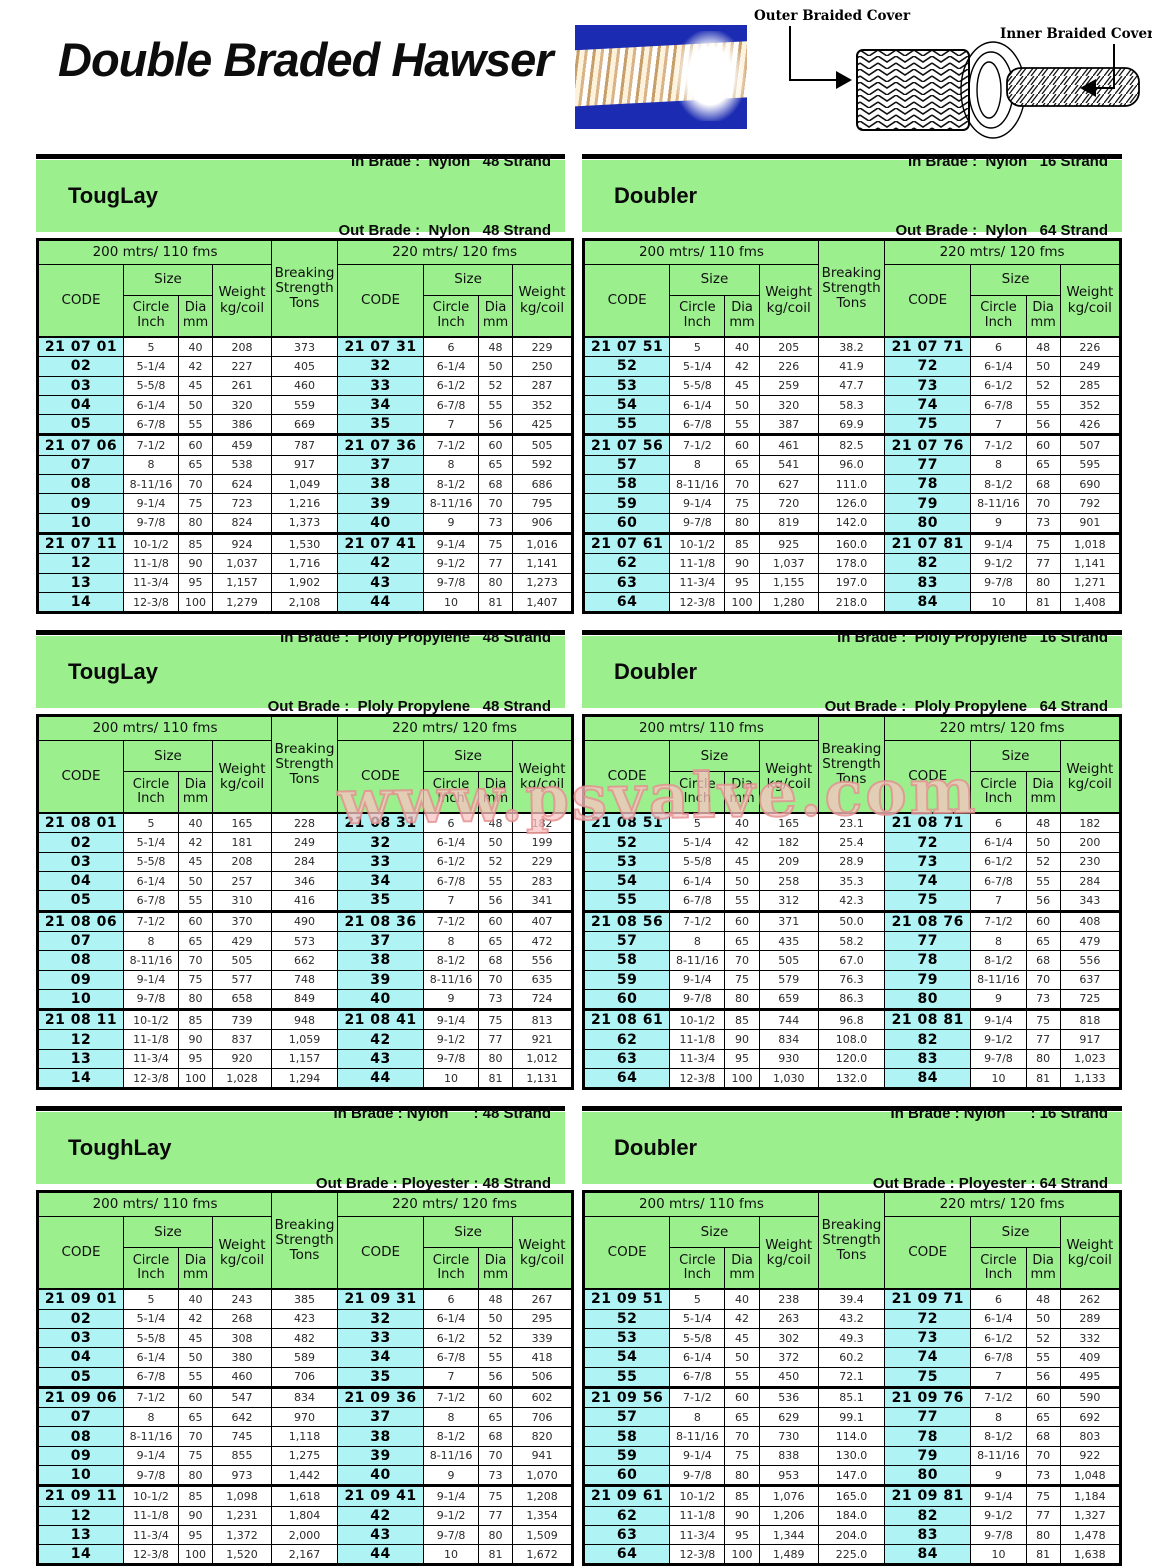  What do you see at coordinates (788, 1299) in the screenshot?
I see `weight-cell: 238` at bounding box center [788, 1299].